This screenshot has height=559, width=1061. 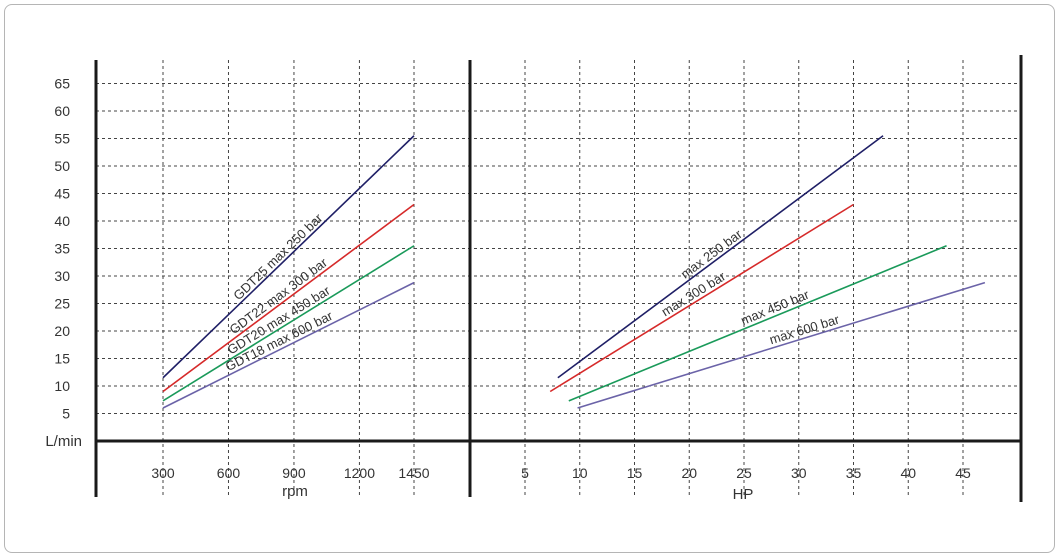 I want to click on y-tick-label: 15, so click(x=62, y=359).